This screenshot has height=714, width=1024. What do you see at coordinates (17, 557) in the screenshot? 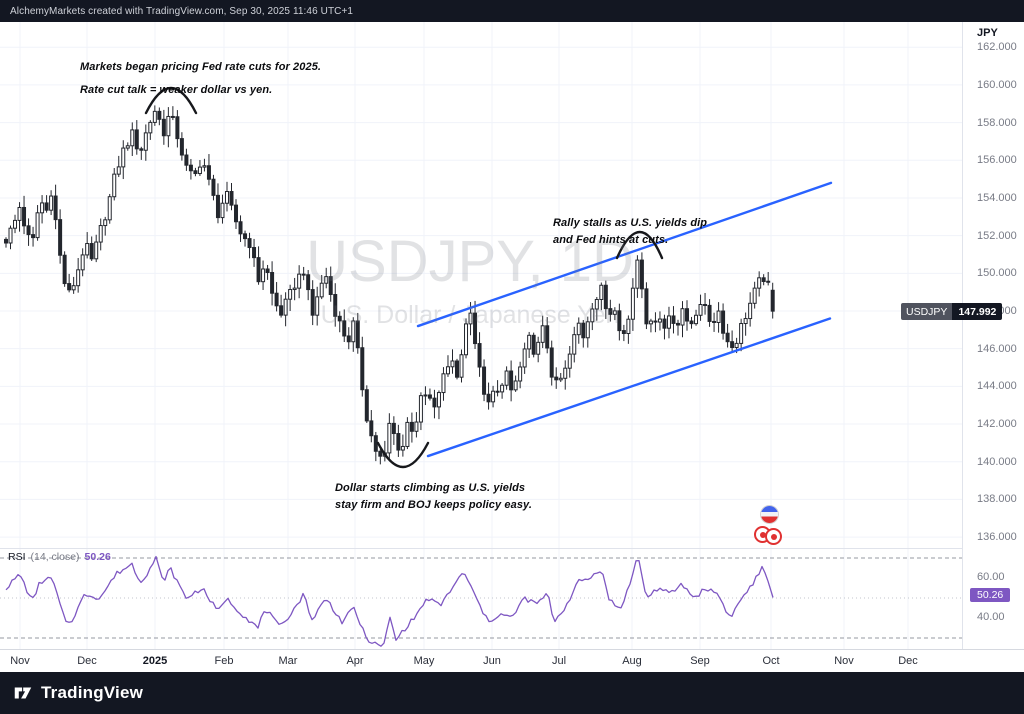
I see `rsi-indicator-name: RSI` at bounding box center [17, 557].